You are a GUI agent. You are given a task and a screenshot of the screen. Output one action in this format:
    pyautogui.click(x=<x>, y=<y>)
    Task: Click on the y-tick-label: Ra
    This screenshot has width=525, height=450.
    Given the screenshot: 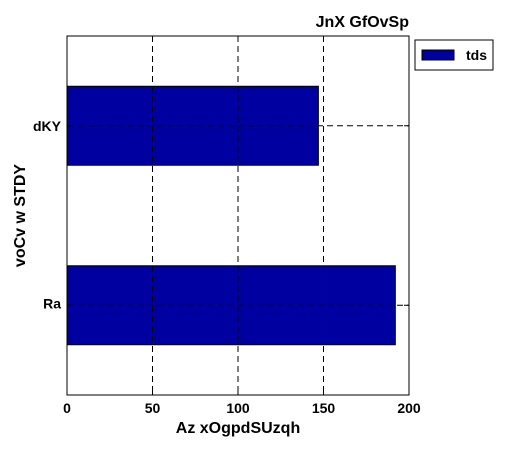 What is the action you would take?
    pyautogui.click(x=52, y=303)
    